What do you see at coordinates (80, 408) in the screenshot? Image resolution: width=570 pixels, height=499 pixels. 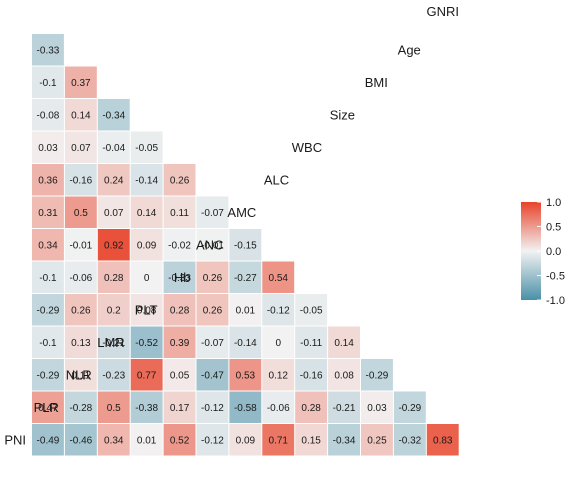 I see `cell-value-label: -0.28` at bounding box center [80, 408].